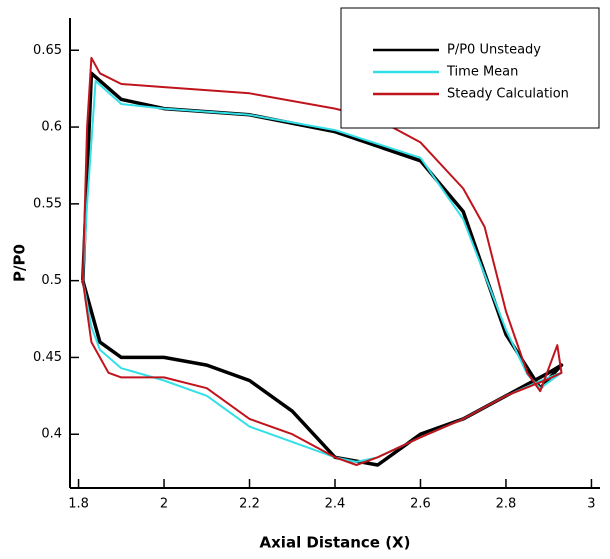  Describe the element at coordinates (591, 504) in the screenshot. I see `x-tick-label: 3` at that location.